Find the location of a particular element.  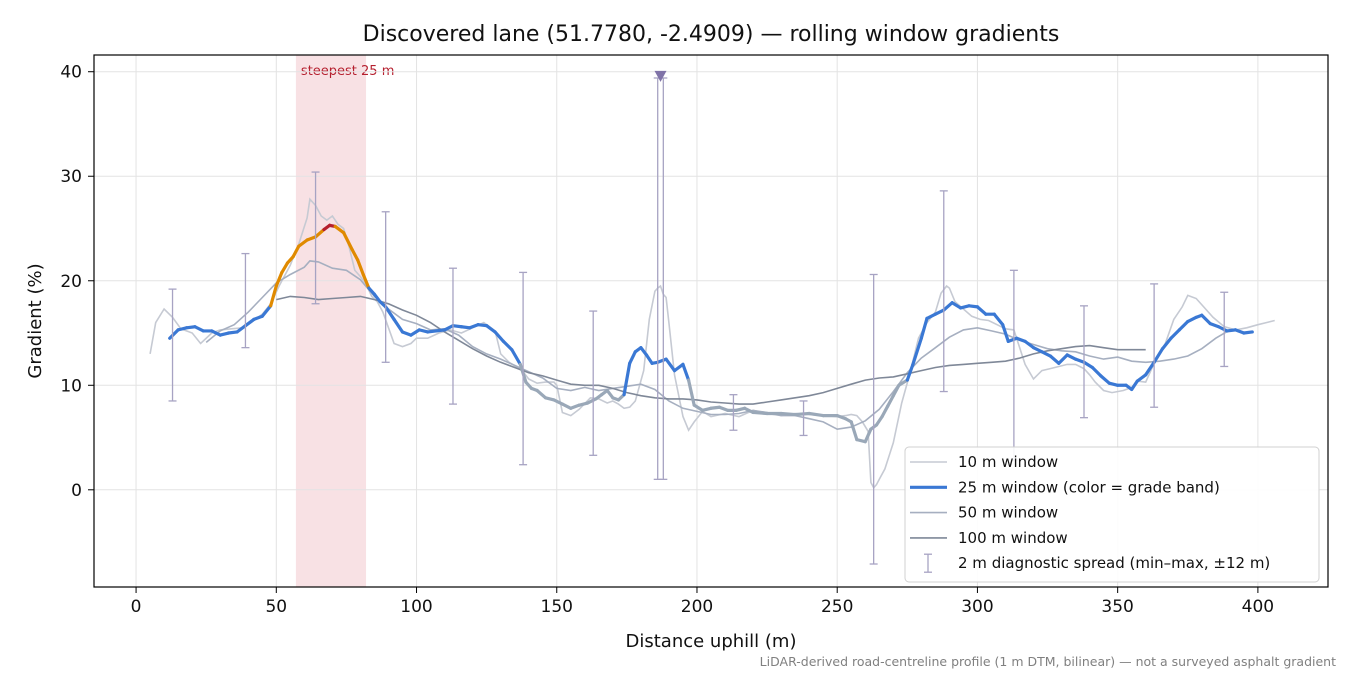

legend-label: 100 m window is located at coordinates (1013, 538).